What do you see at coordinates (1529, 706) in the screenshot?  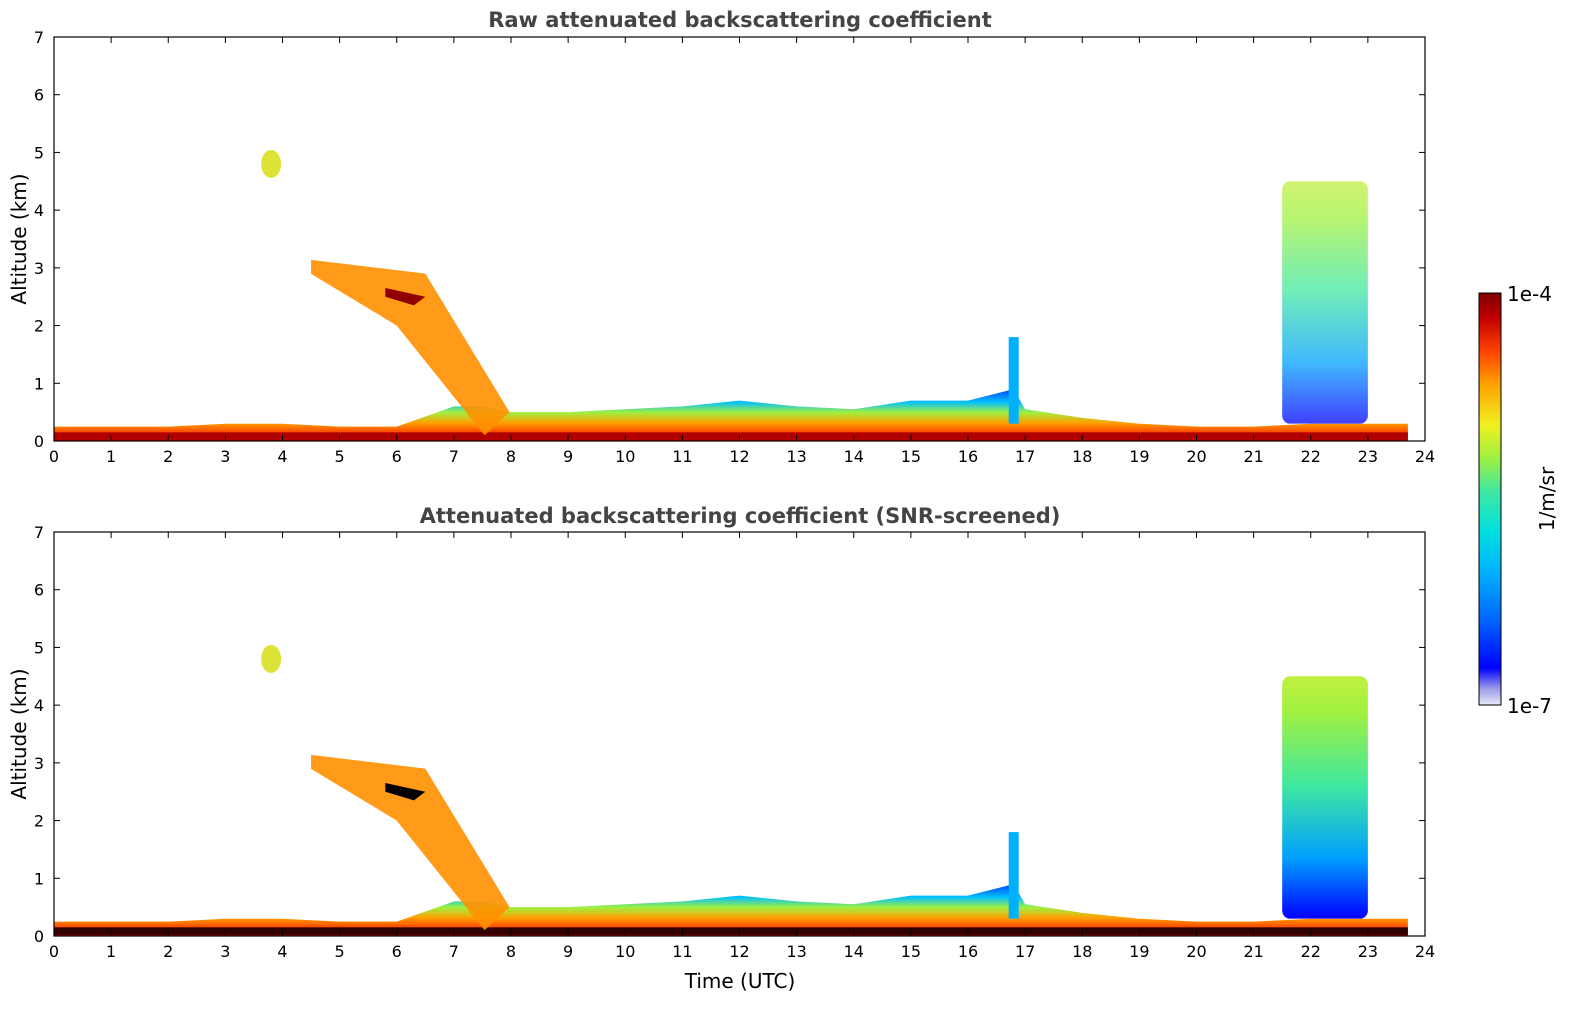 I see `colorbar-min-label: 1e-7` at bounding box center [1529, 706].